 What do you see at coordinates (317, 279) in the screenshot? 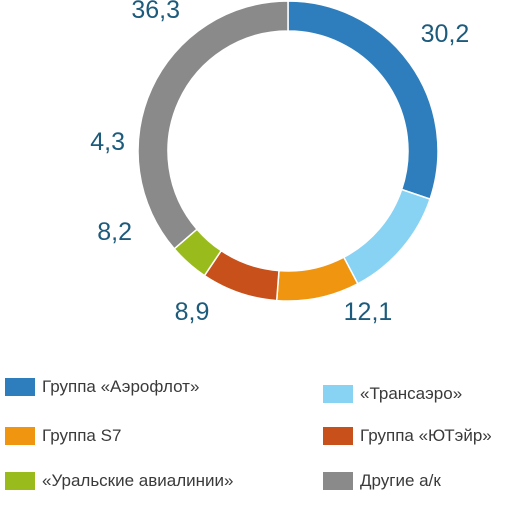
I see `slice-s7` at bounding box center [317, 279].